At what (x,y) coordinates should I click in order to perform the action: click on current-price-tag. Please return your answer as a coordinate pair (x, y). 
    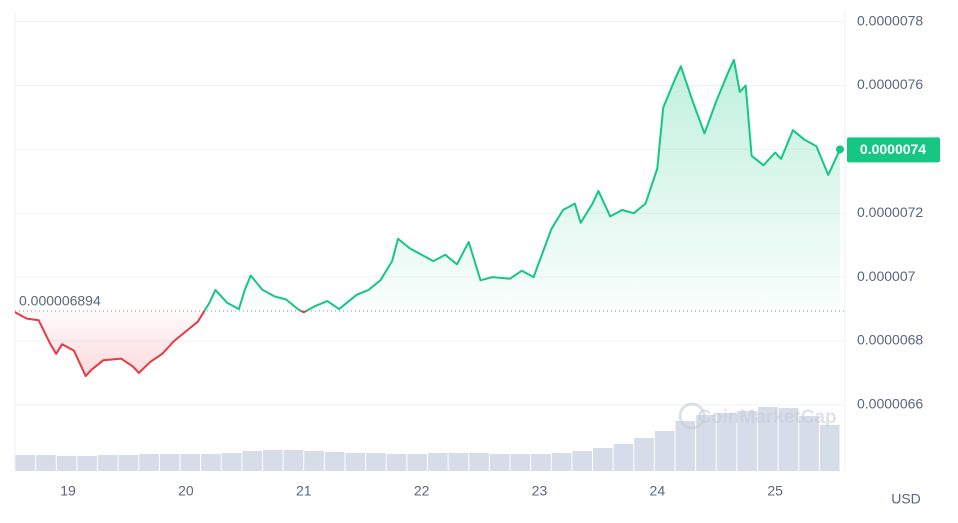
    Looking at the image, I should click on (893, 150).